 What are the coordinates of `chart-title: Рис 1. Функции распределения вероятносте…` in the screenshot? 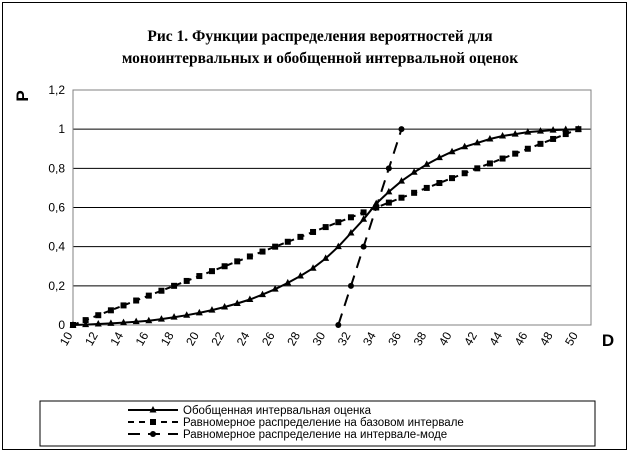 It's located at (320, 48).